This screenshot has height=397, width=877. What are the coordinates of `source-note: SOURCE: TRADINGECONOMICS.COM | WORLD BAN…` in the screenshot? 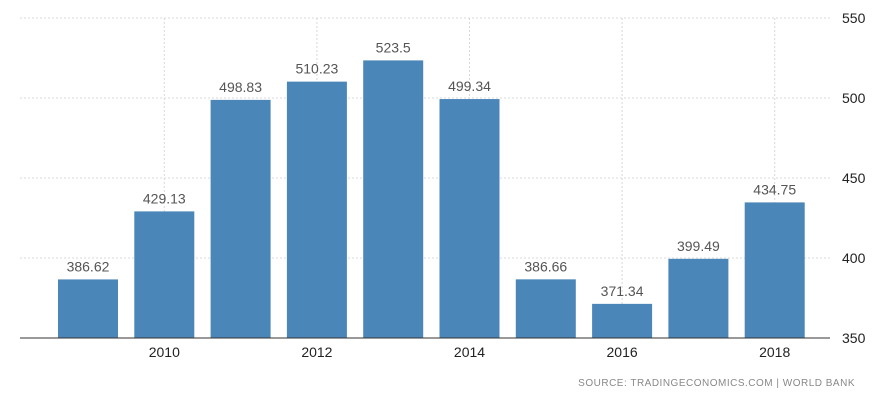 It's located at (716, 383).